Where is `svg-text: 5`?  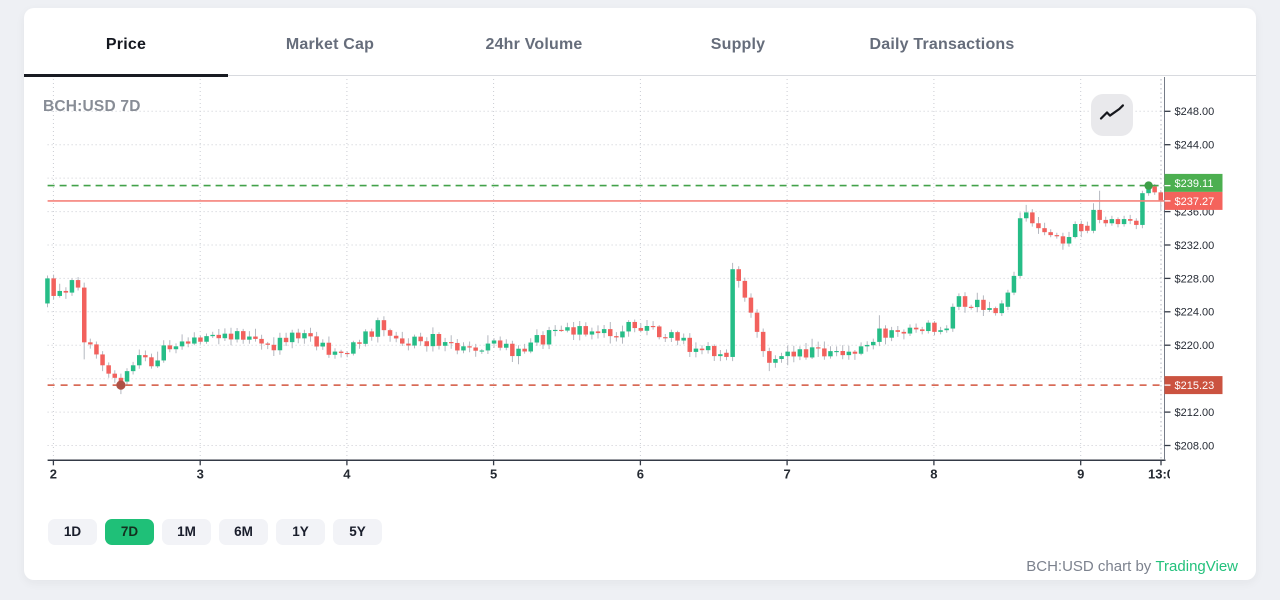 svg-text: 5 is located at coordinates (493, 473).